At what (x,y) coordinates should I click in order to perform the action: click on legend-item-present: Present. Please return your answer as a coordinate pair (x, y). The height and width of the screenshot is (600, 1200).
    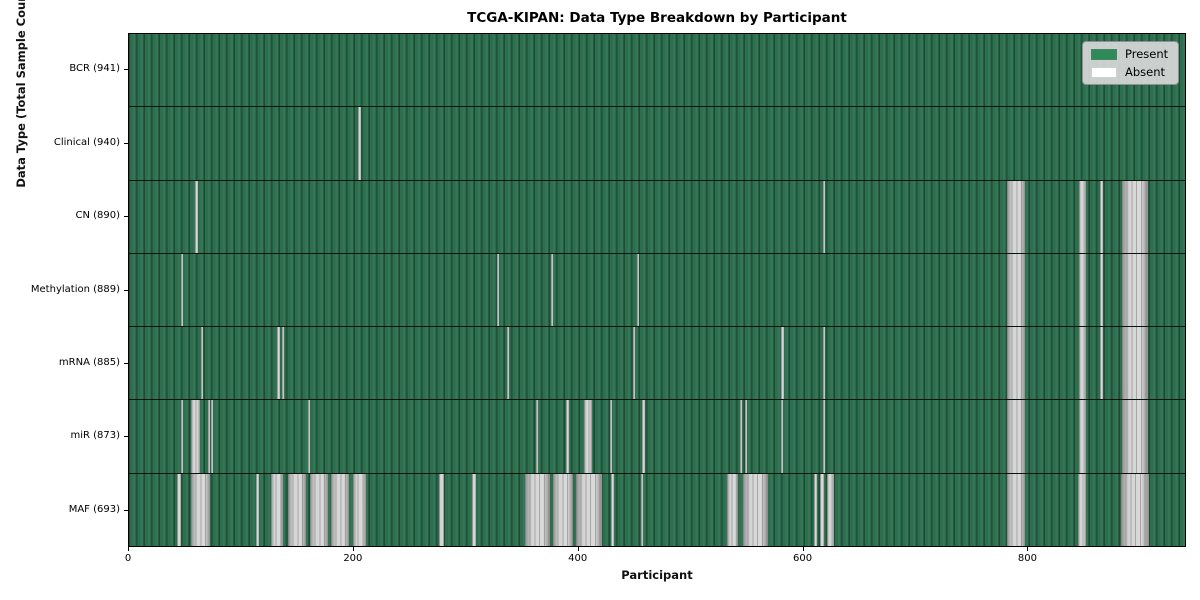
    Looking at the image, I should click on (1129, 54).